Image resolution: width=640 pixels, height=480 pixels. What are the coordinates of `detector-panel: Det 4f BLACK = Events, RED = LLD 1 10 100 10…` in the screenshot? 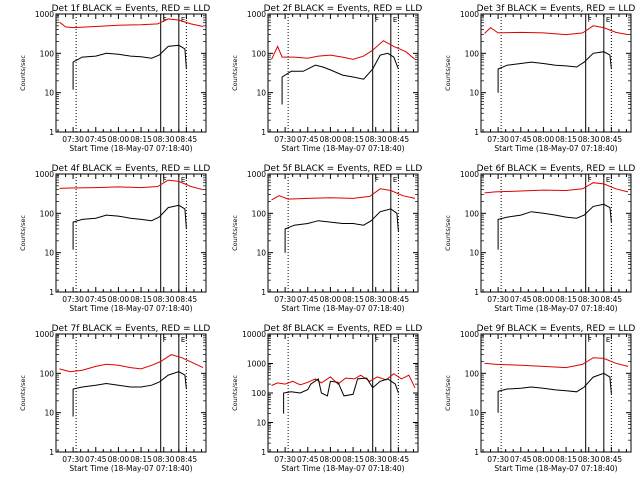 It's located at (114, 238).